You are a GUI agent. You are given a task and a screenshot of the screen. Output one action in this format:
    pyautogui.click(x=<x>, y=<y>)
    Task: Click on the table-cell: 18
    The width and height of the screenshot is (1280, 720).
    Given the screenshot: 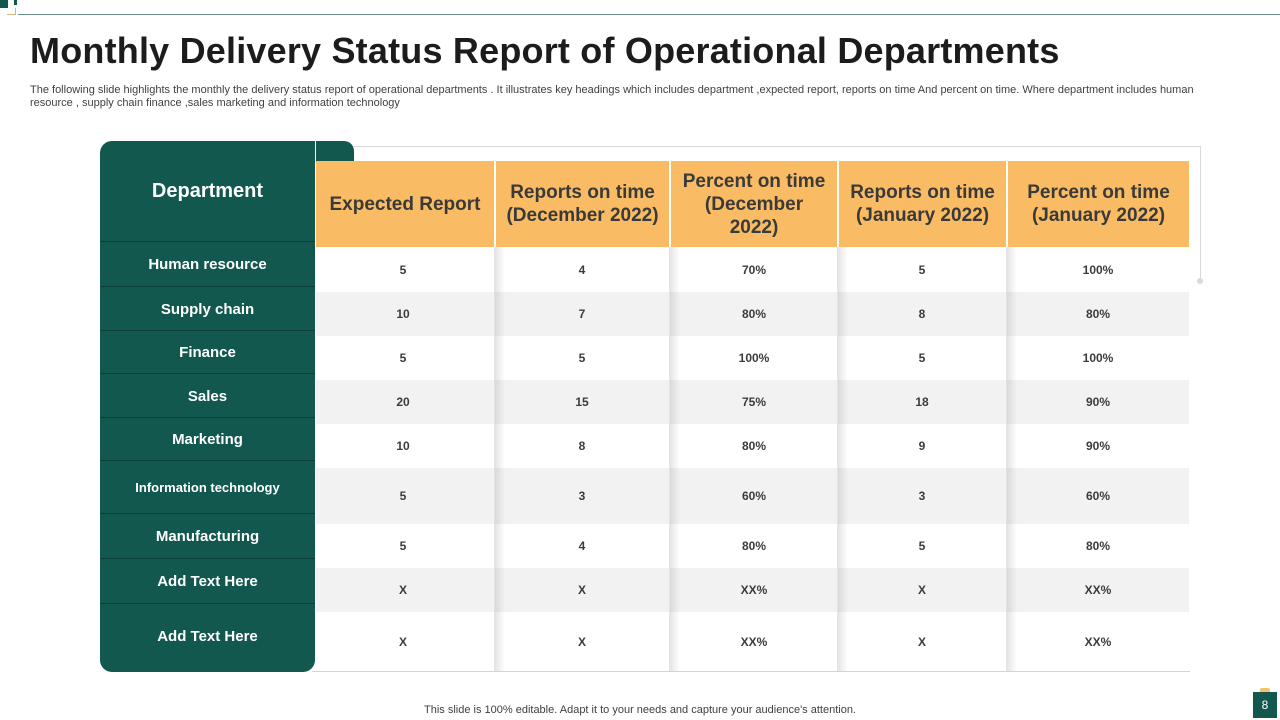 What is the action you would take?
    pyautogui.click(x=922, y=402)
    